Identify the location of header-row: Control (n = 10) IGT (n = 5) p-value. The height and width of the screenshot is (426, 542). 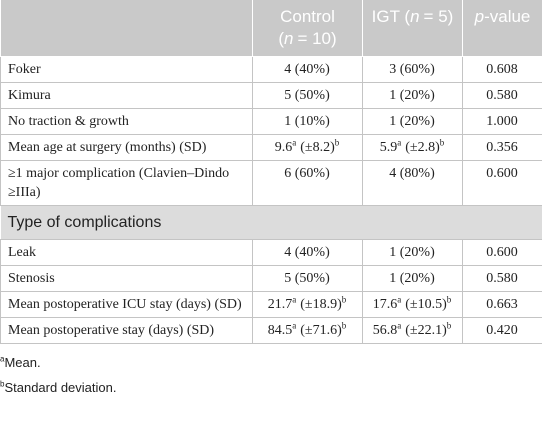
(271, 28).